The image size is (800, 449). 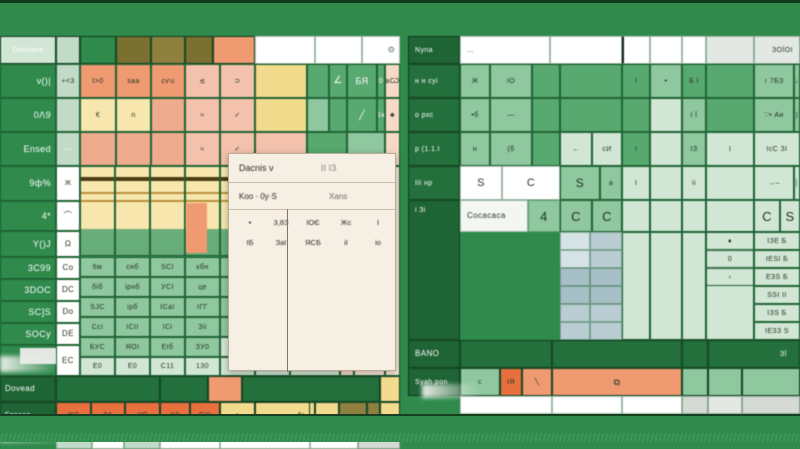 What do you see at coordinates (767, 216) in the screenshot?
I see `right-far-right-header-0: C` at bounding box center [767, 216].